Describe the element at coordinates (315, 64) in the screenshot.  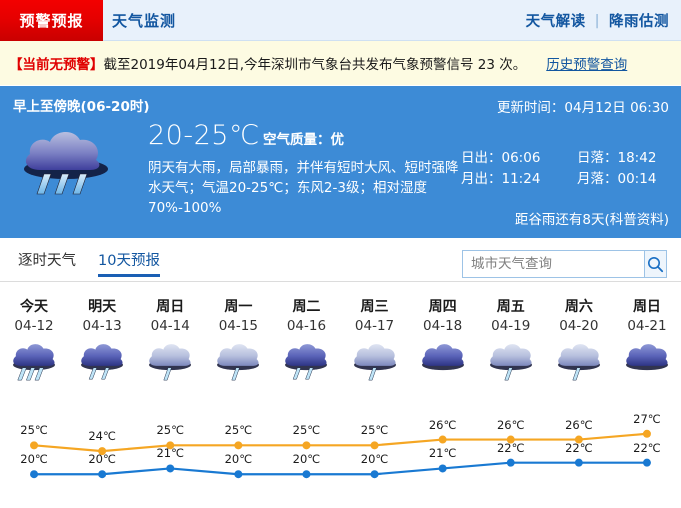
I see `warning-text: 截至2019年04月12日,今年深圳市气象台共发布气象预警信号 23 次。` at that location.